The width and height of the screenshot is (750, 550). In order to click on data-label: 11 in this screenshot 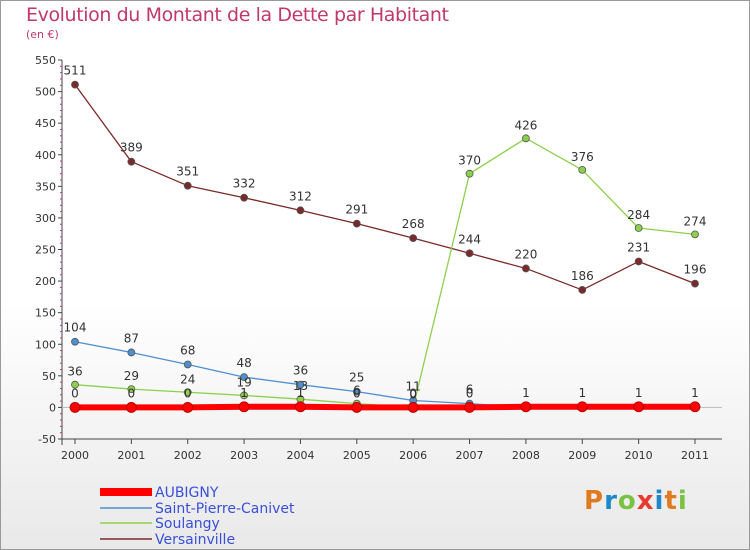, I will do `click(413, 386)`.